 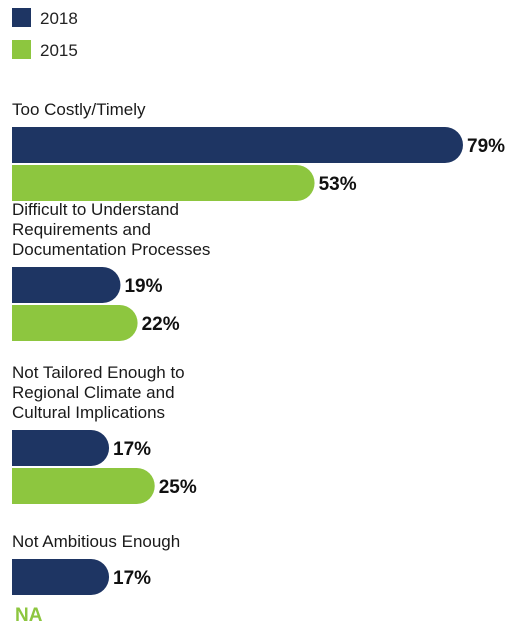 What do you see at coordinates (161, 324) in the screenshot?
I see `value-label: 22%` at bounding box center [161, 324].